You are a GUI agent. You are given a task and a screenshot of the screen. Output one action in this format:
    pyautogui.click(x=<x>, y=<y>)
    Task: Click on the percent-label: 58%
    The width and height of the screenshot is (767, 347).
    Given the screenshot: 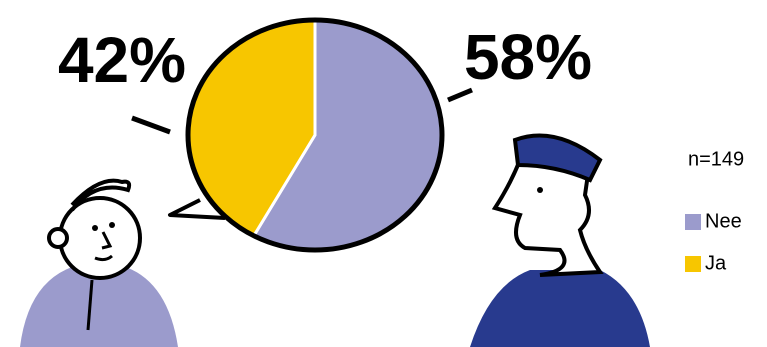 What is the action you would take?
    pyautogui.click(x=528, y=57)
    